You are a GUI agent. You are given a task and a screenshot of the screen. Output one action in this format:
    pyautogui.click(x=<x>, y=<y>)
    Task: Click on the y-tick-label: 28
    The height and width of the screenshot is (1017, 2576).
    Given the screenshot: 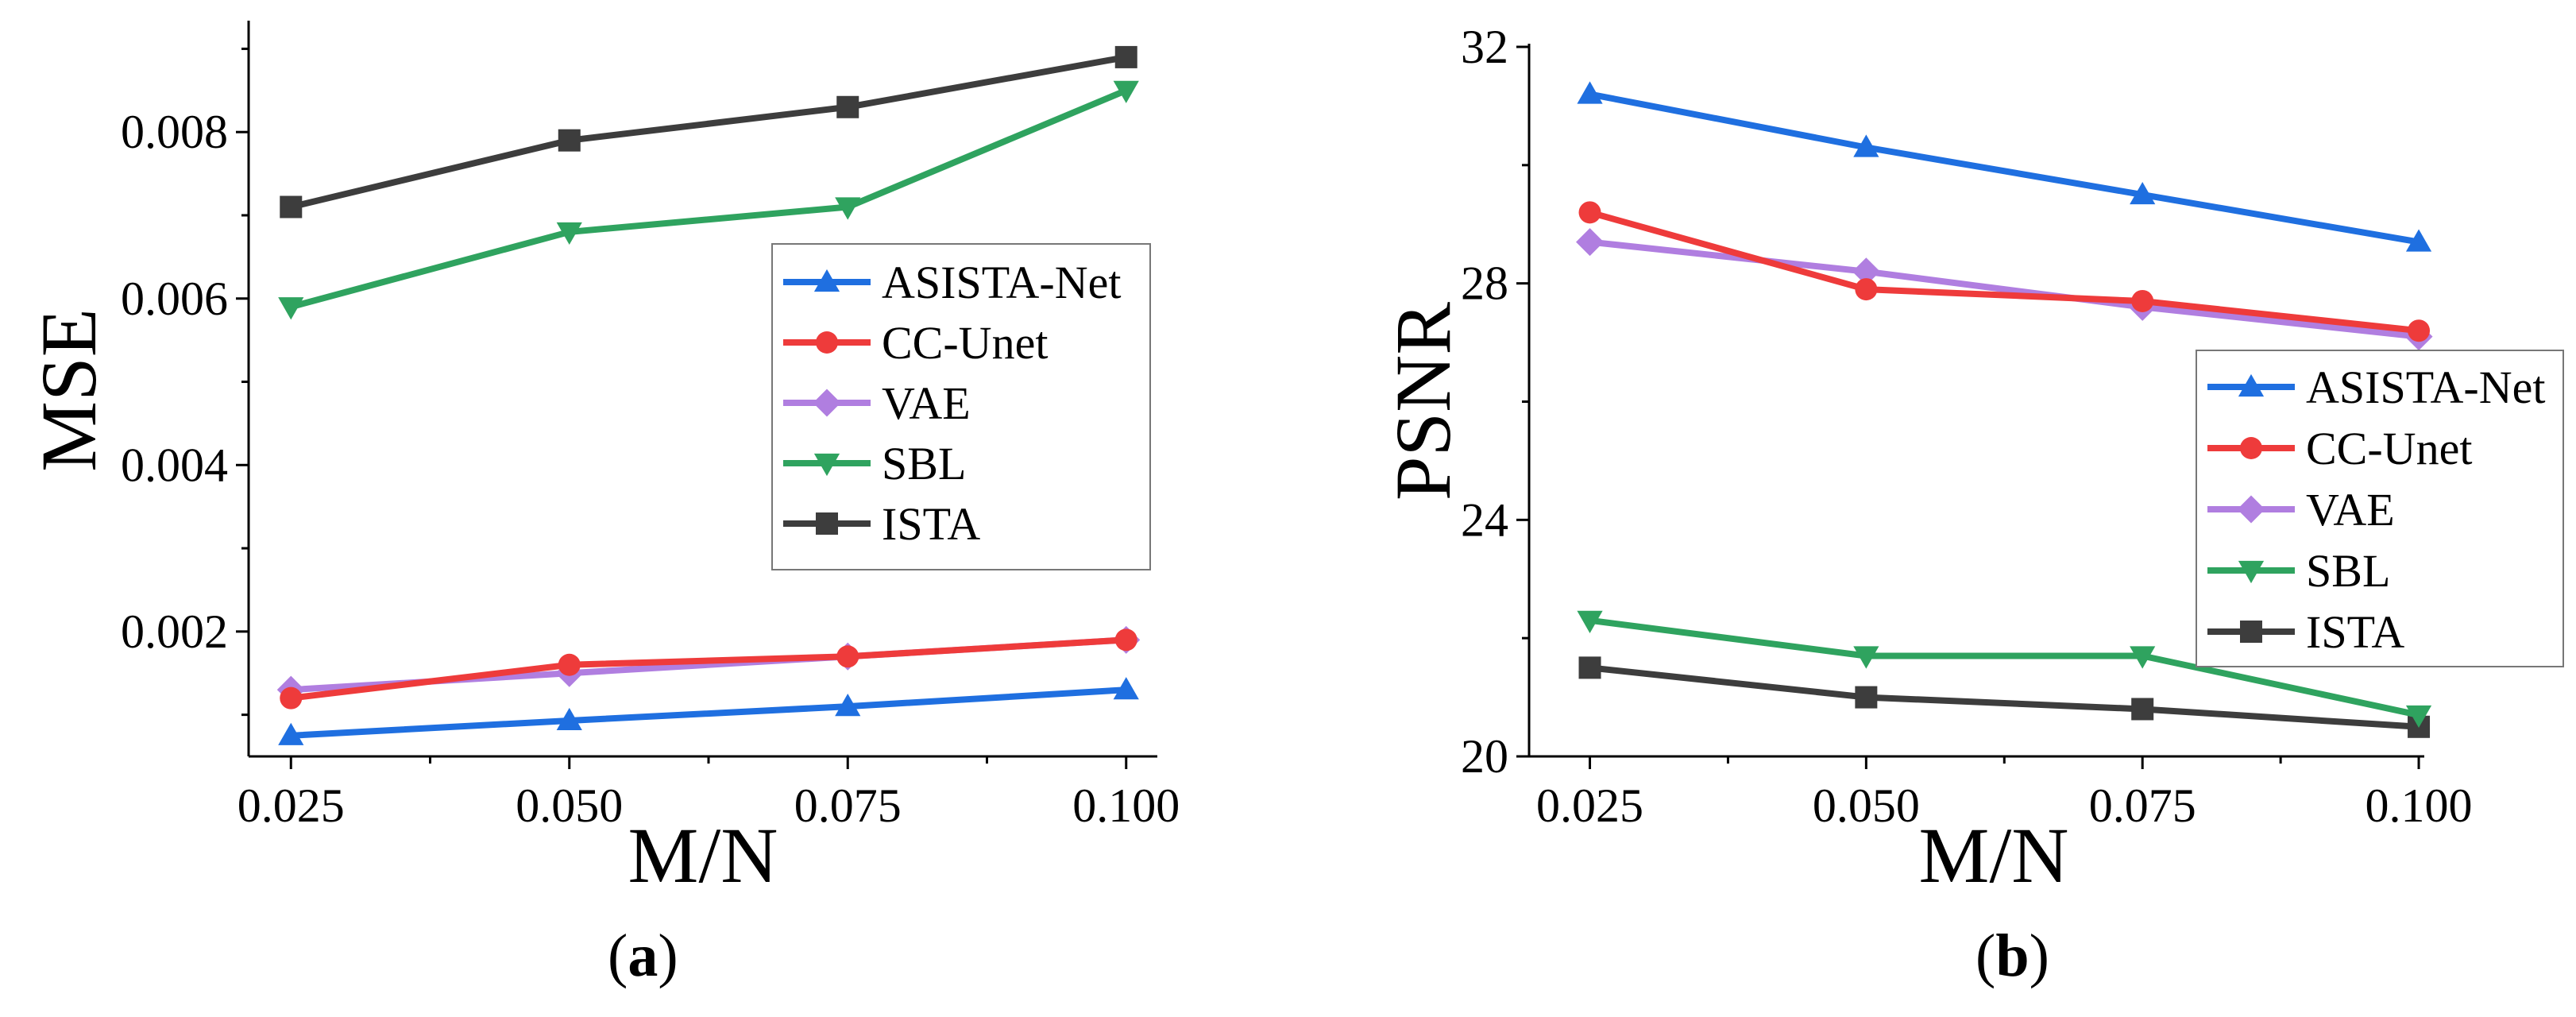 What is the action you would take?
    pyautogui.click(x=1484, y=283)
    